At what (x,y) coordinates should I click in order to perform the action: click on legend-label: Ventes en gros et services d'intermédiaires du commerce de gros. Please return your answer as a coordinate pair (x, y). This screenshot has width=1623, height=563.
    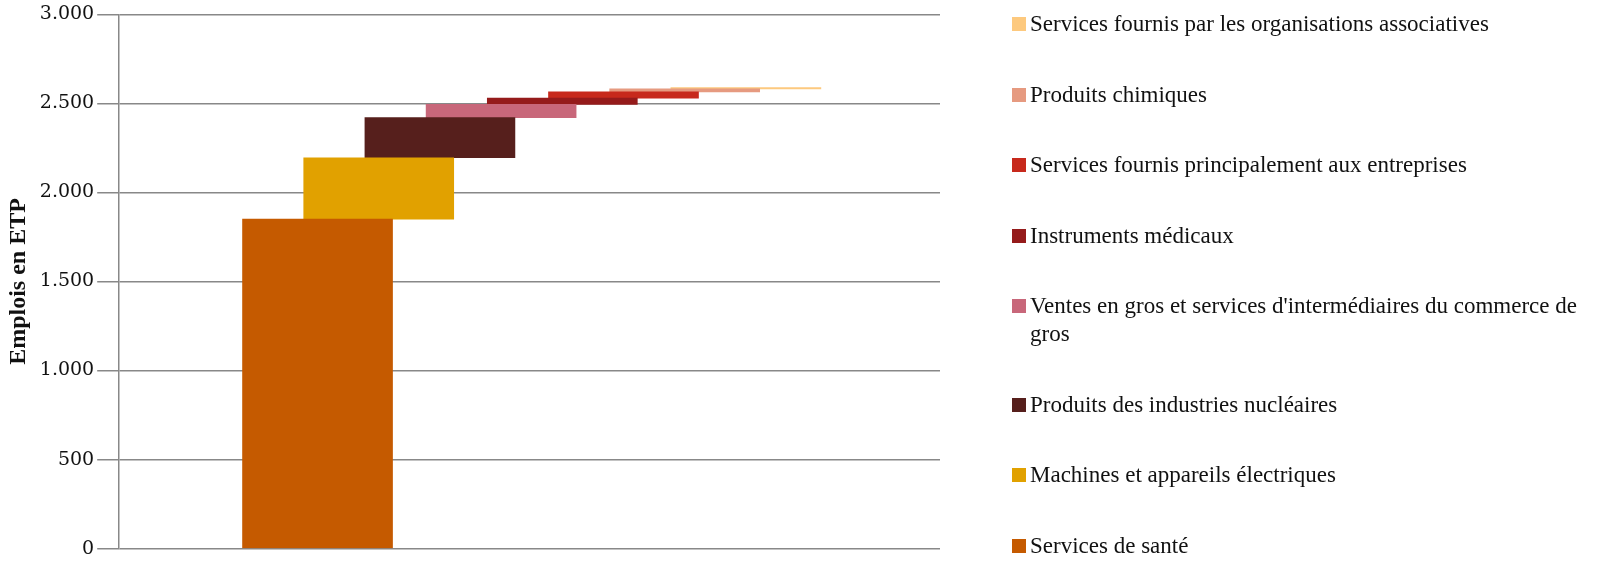
    Looking at the image, I should click on (1304, 320).